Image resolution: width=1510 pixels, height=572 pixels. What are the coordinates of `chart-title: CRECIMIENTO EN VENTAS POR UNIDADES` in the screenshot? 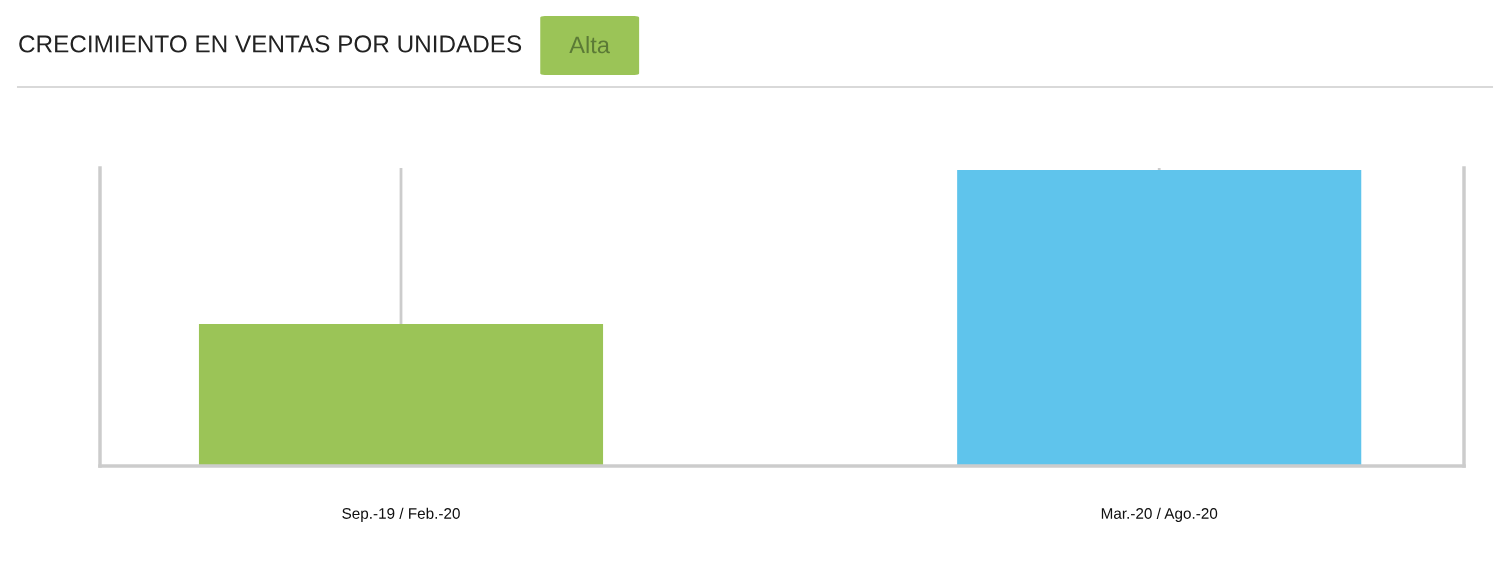 It's located at (270, 44).